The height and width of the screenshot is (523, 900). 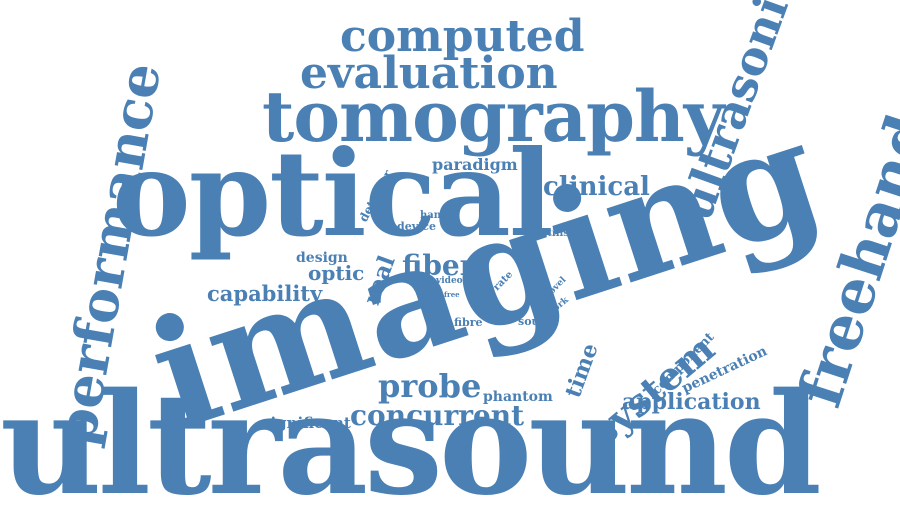 I want to click on word-video: video, so click(x=449, y=281).